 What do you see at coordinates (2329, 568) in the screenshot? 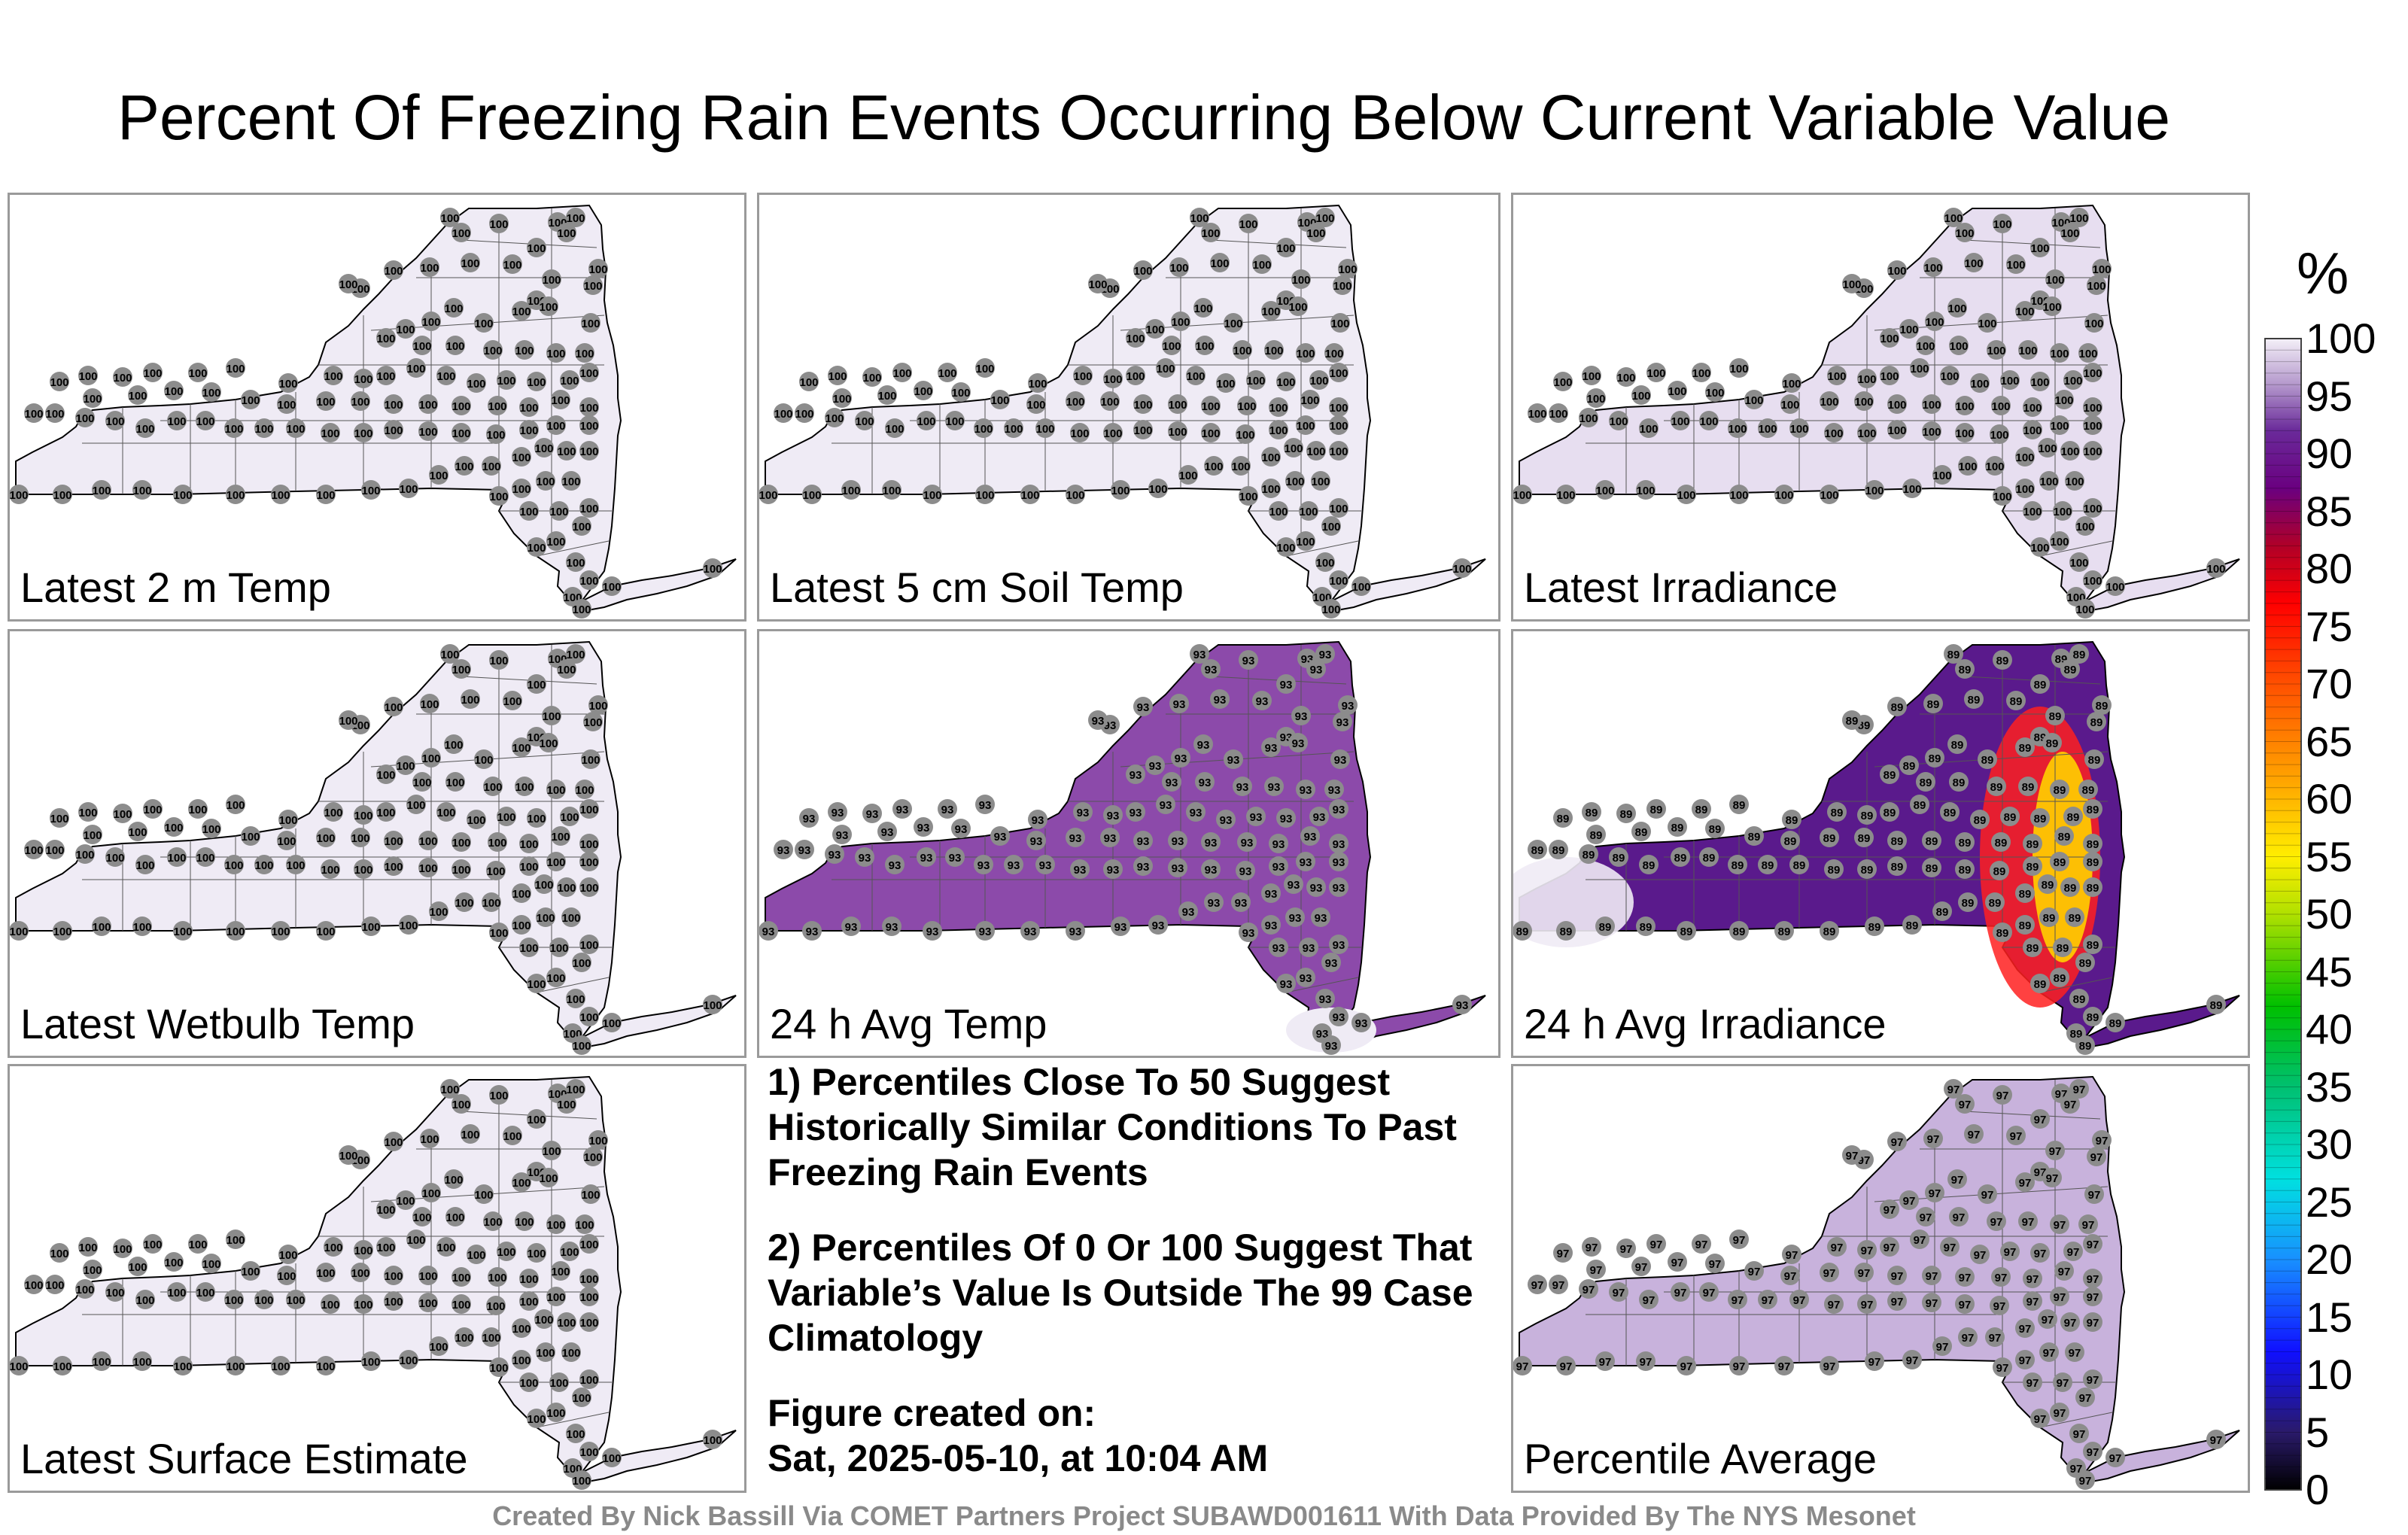
I see `colorbar-tick-label: 80` at bounding box center [2329, 568].